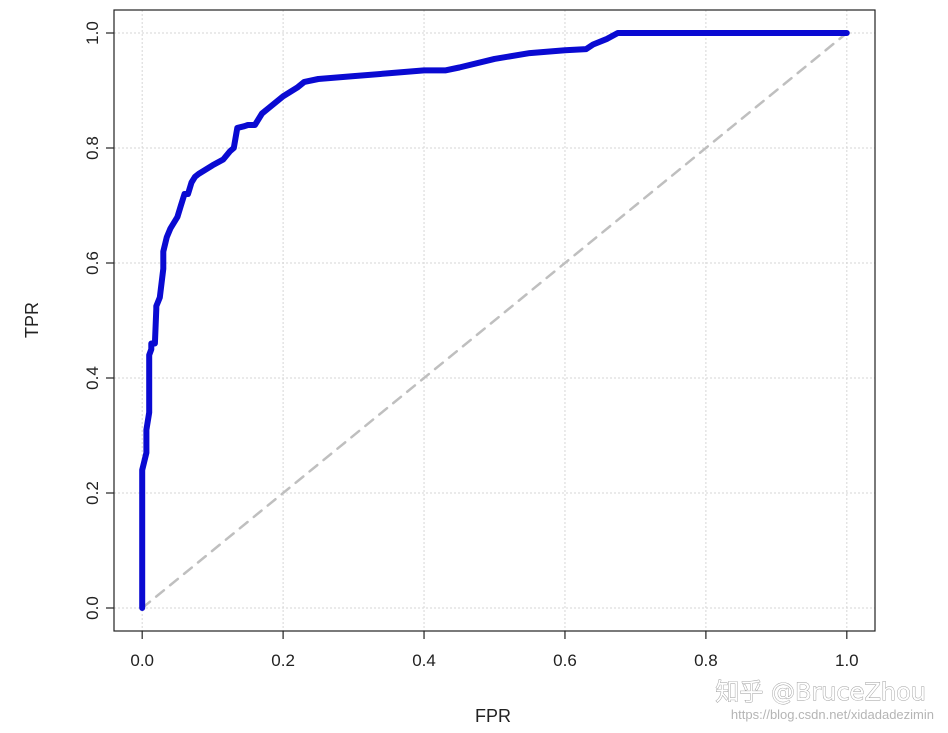 The image size is (948, 733). I want to click on watermark-main: 知乎 @BruceZhou, so click(820, 692).